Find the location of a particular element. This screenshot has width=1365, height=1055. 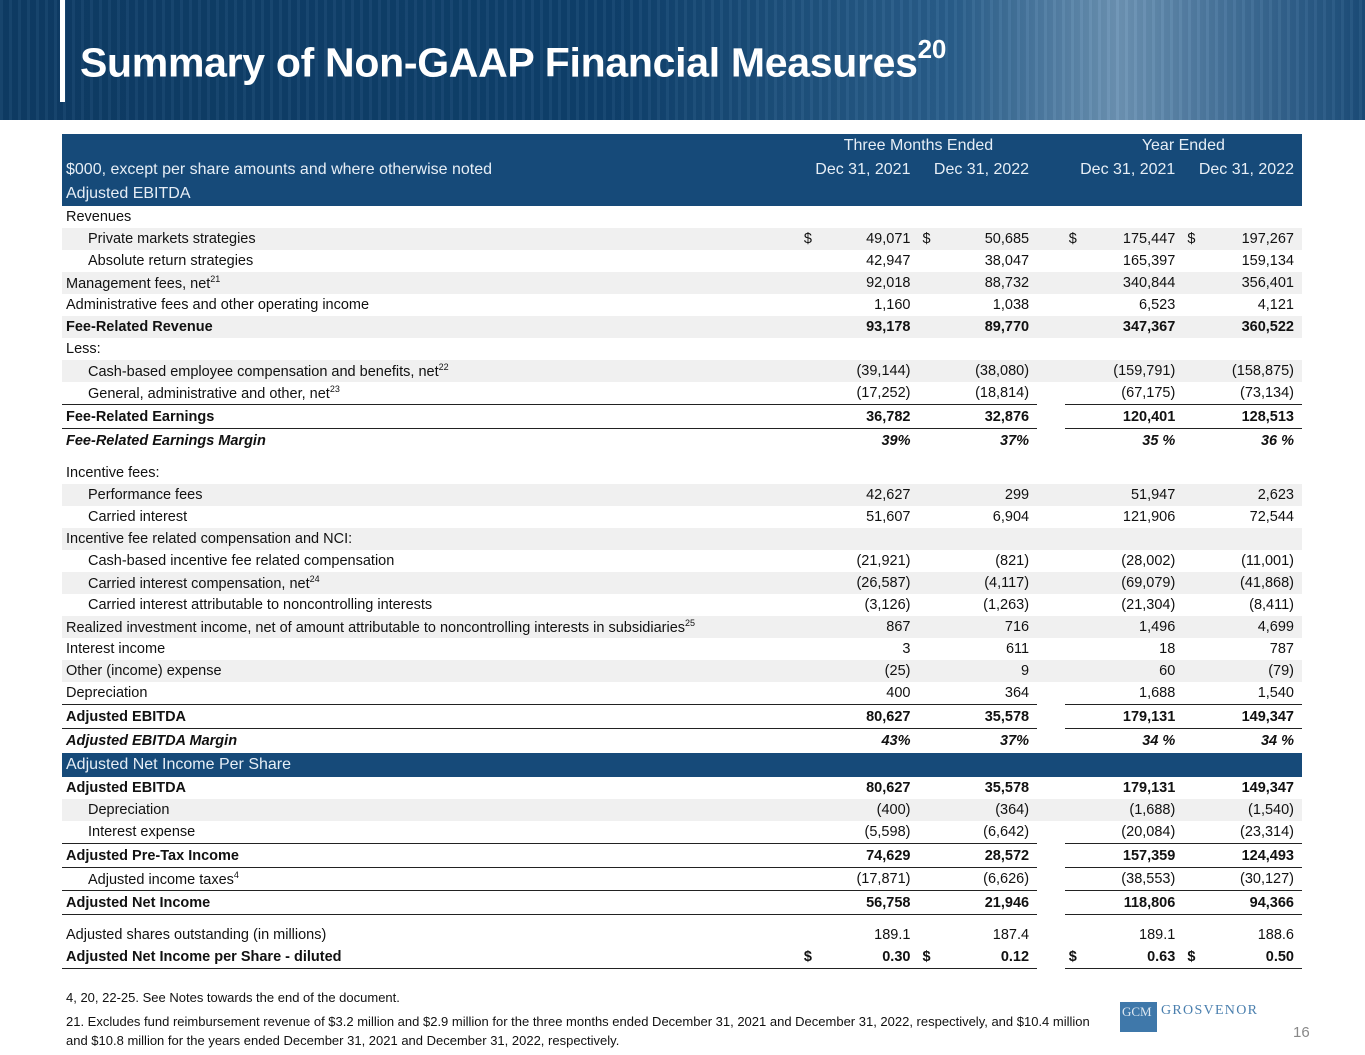

value-cell: (6,626) is located at coordinates (1006, 879).